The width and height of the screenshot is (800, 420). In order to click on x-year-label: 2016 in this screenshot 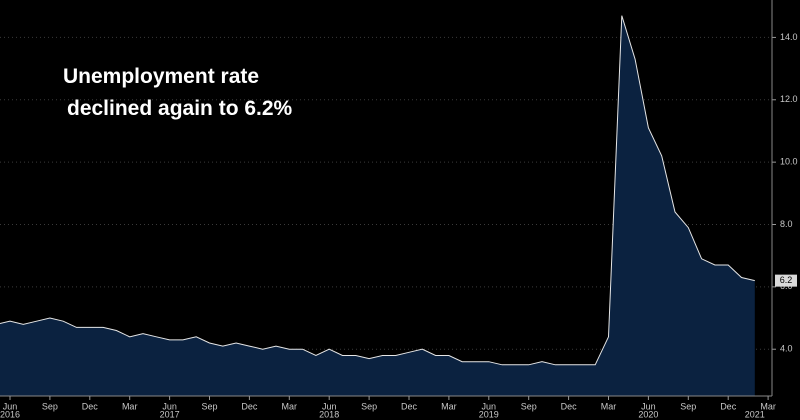, I will do `click(10, 414)`.